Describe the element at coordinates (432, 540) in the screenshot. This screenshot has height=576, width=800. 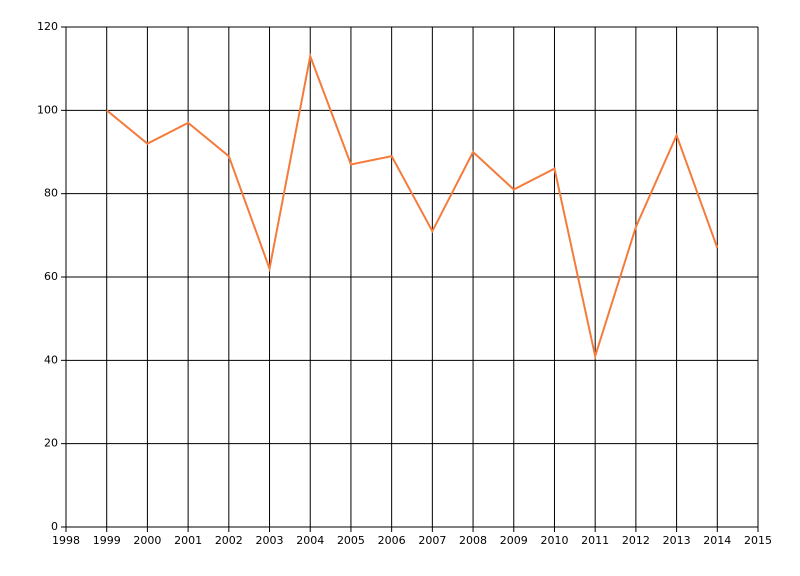
I see `x-tick-label: 2007` at that location.